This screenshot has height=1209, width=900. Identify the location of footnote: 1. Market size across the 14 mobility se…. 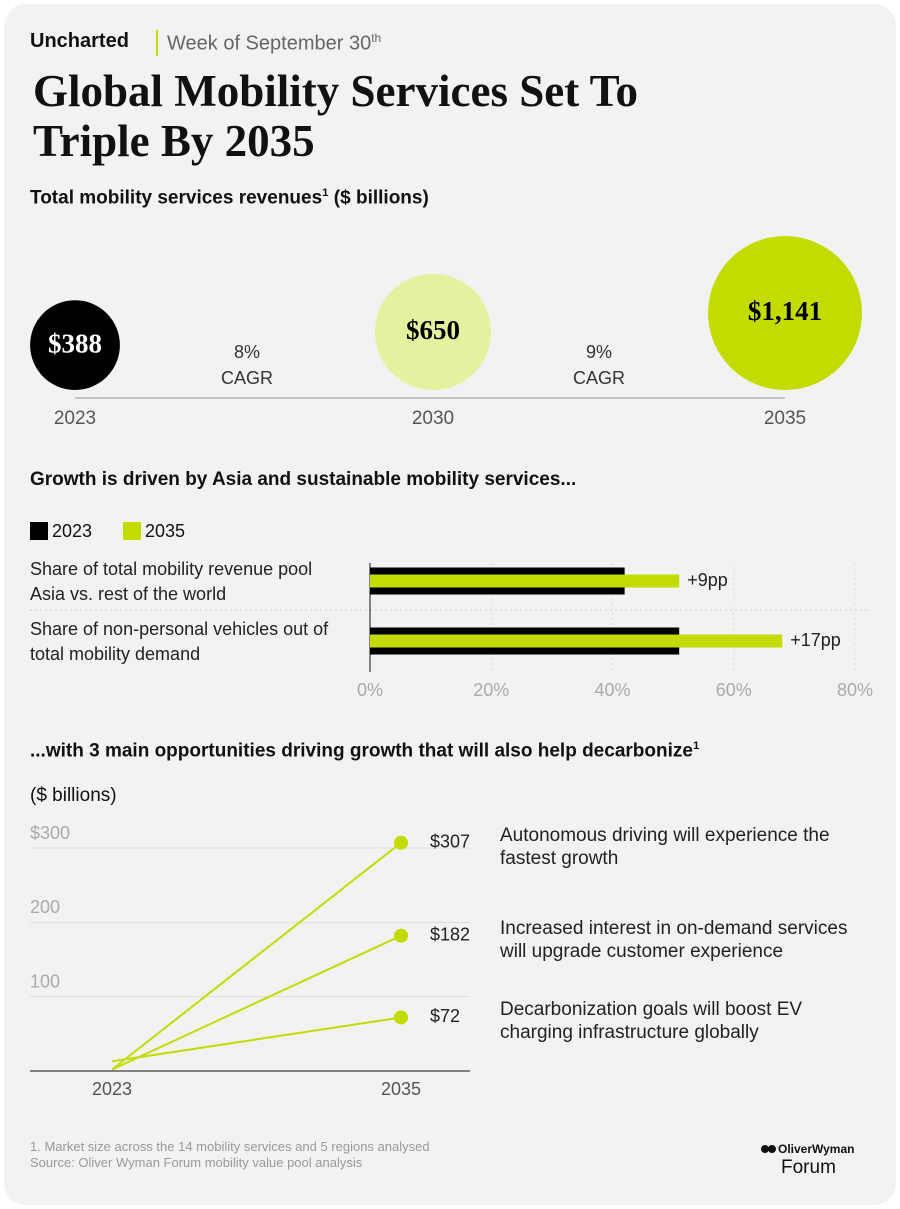
(230, 1146).